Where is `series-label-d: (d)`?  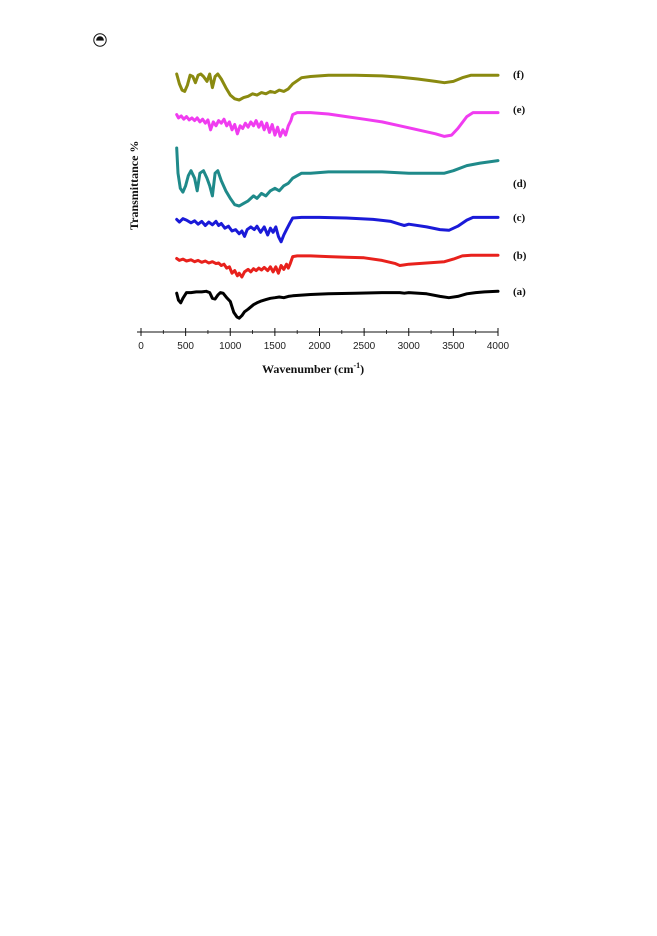
series-label-d: (d) is located at coordinates (520, 184).